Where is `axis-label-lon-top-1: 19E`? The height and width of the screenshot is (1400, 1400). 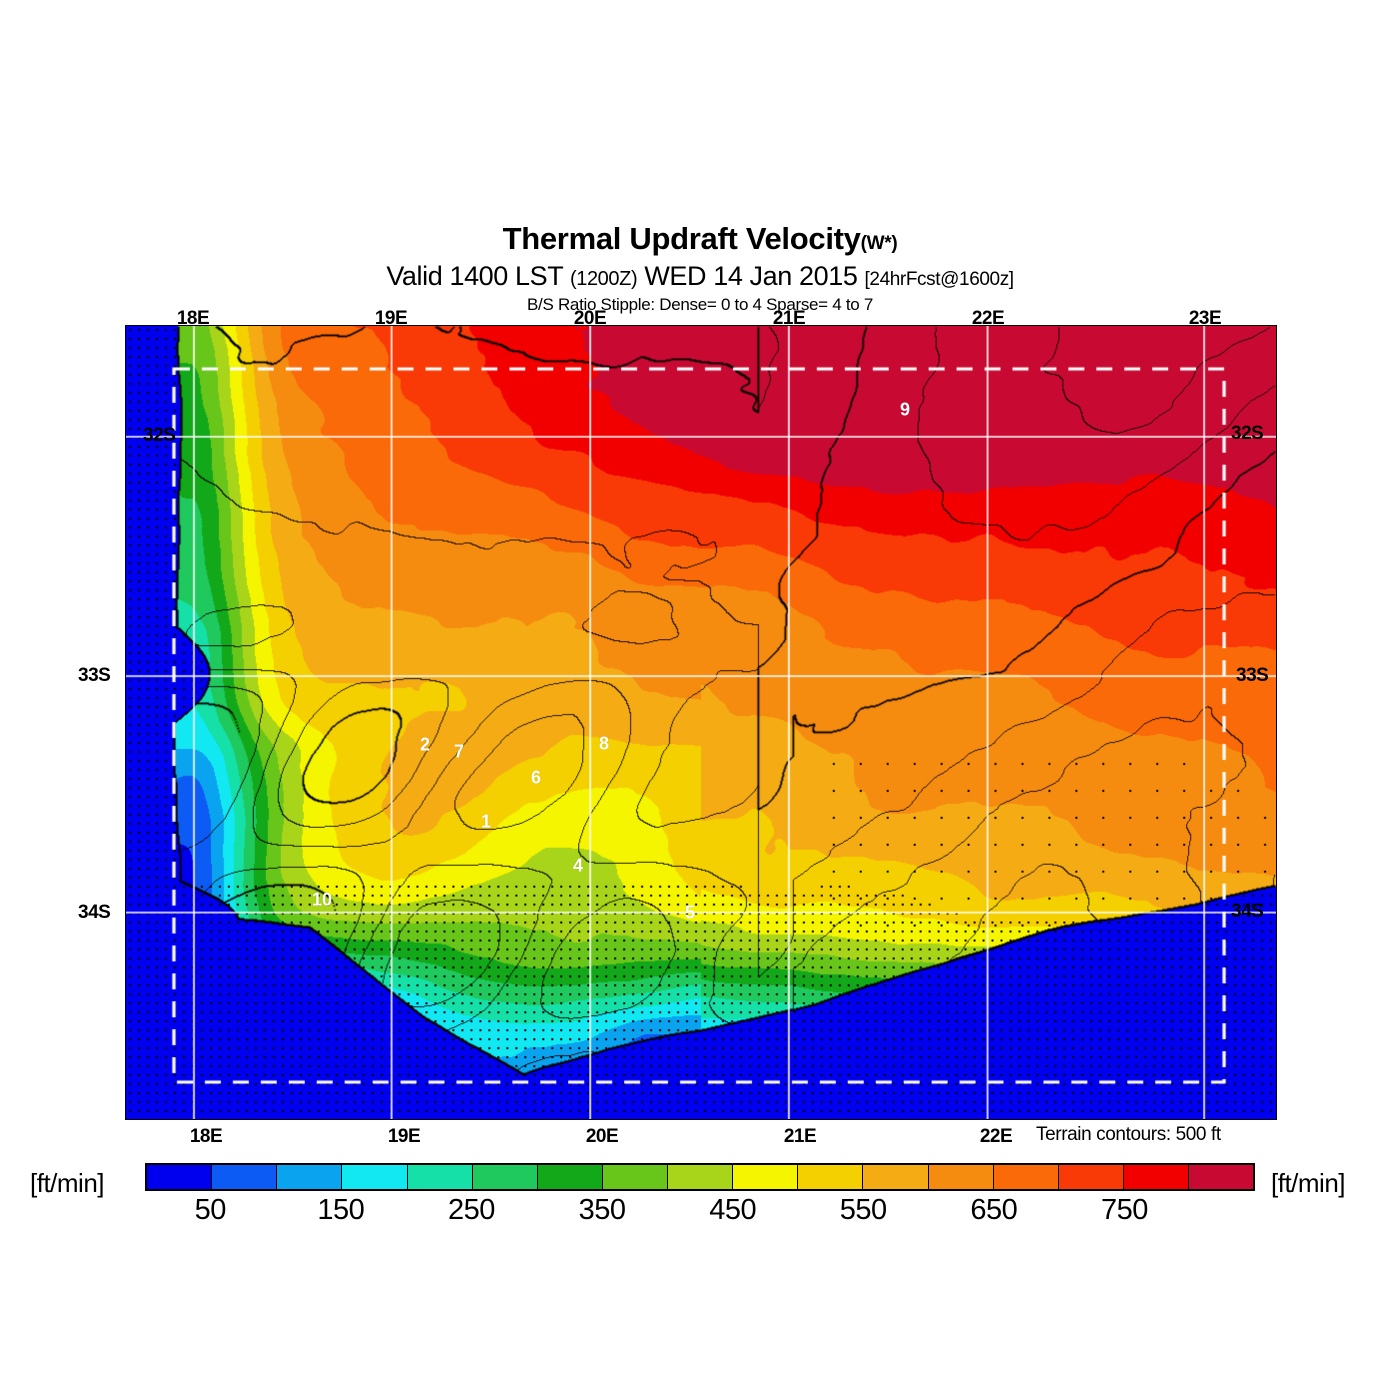
axis-label-lon-top-1: 19E is located at coordinates (391, 318).